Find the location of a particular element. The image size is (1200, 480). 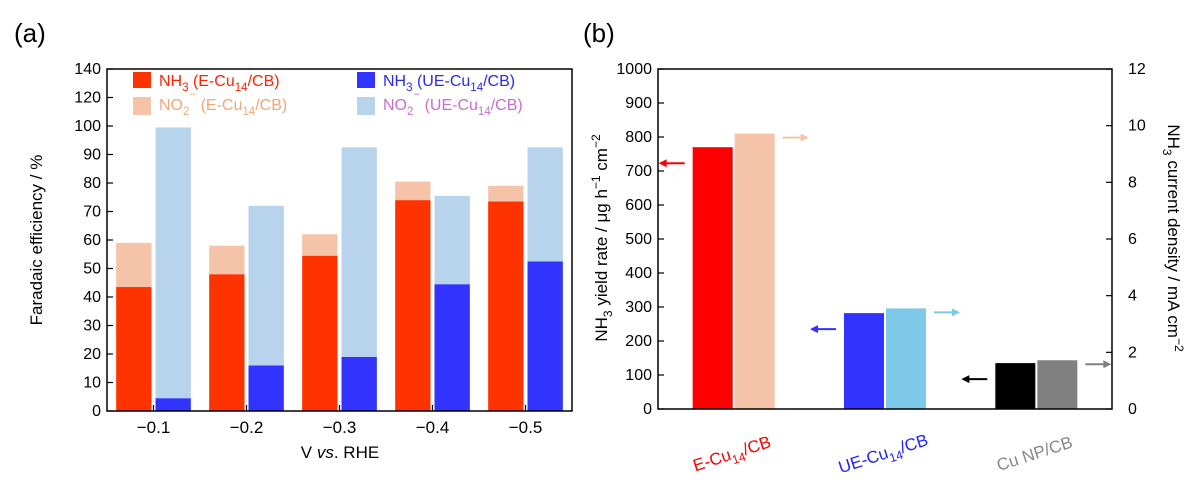

panel-a-y-tick-label: 20 is located at coordinates (92, 354).